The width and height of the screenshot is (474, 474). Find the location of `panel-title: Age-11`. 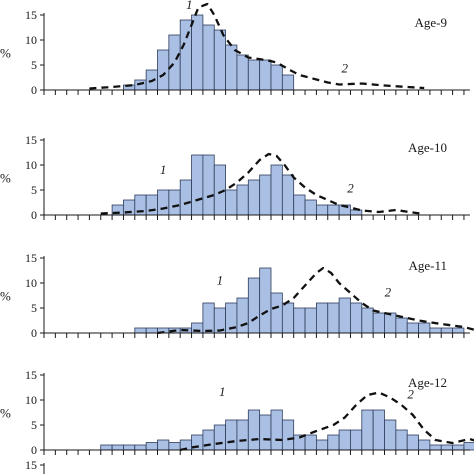

panel-title: Age-11 is located at coordinates (427, 265).